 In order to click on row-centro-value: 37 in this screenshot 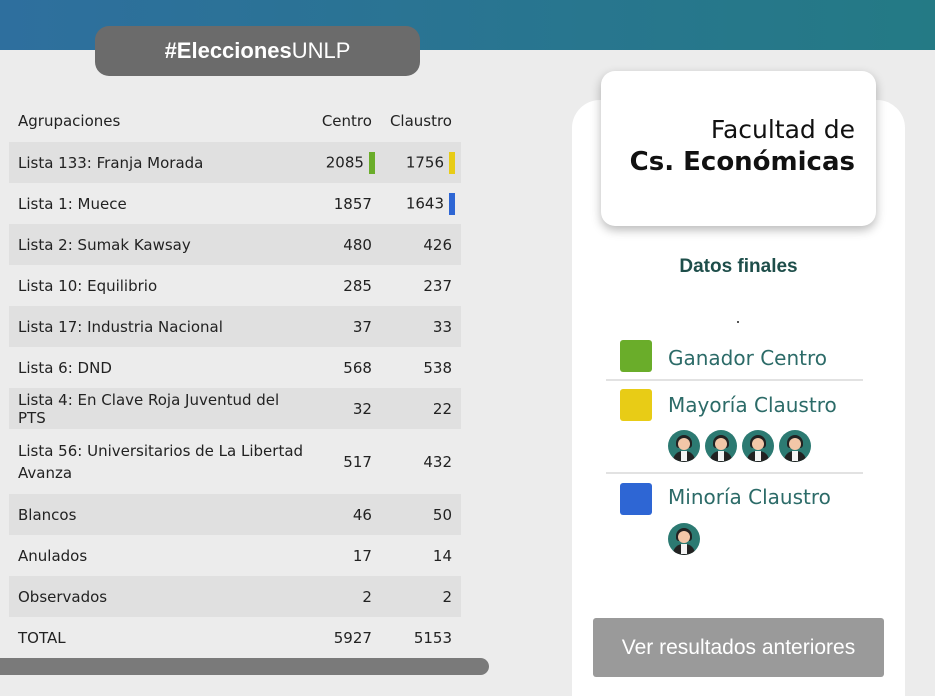, I will do `click(362, 326)`.